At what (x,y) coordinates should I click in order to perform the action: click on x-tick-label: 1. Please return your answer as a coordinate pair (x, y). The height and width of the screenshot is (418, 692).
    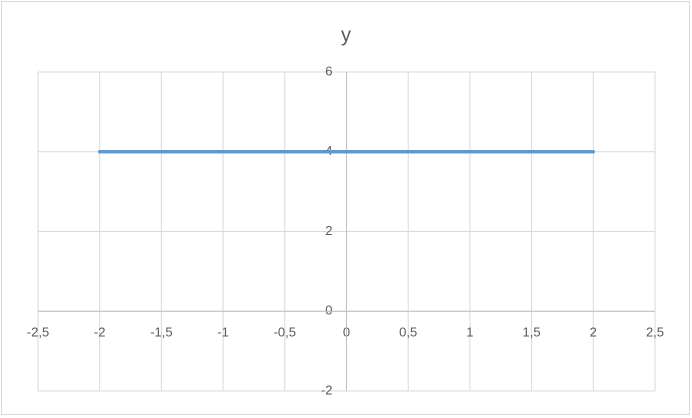
    Looking at the image, I should click on (469, 332).